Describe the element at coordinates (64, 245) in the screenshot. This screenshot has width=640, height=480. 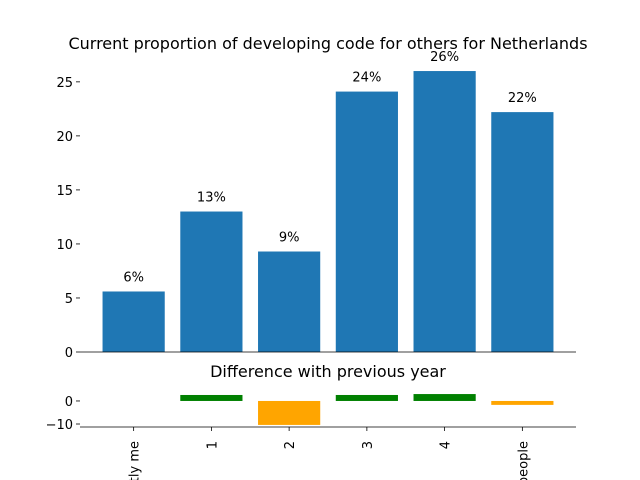
I see `y-tick-label: 10` at that location.